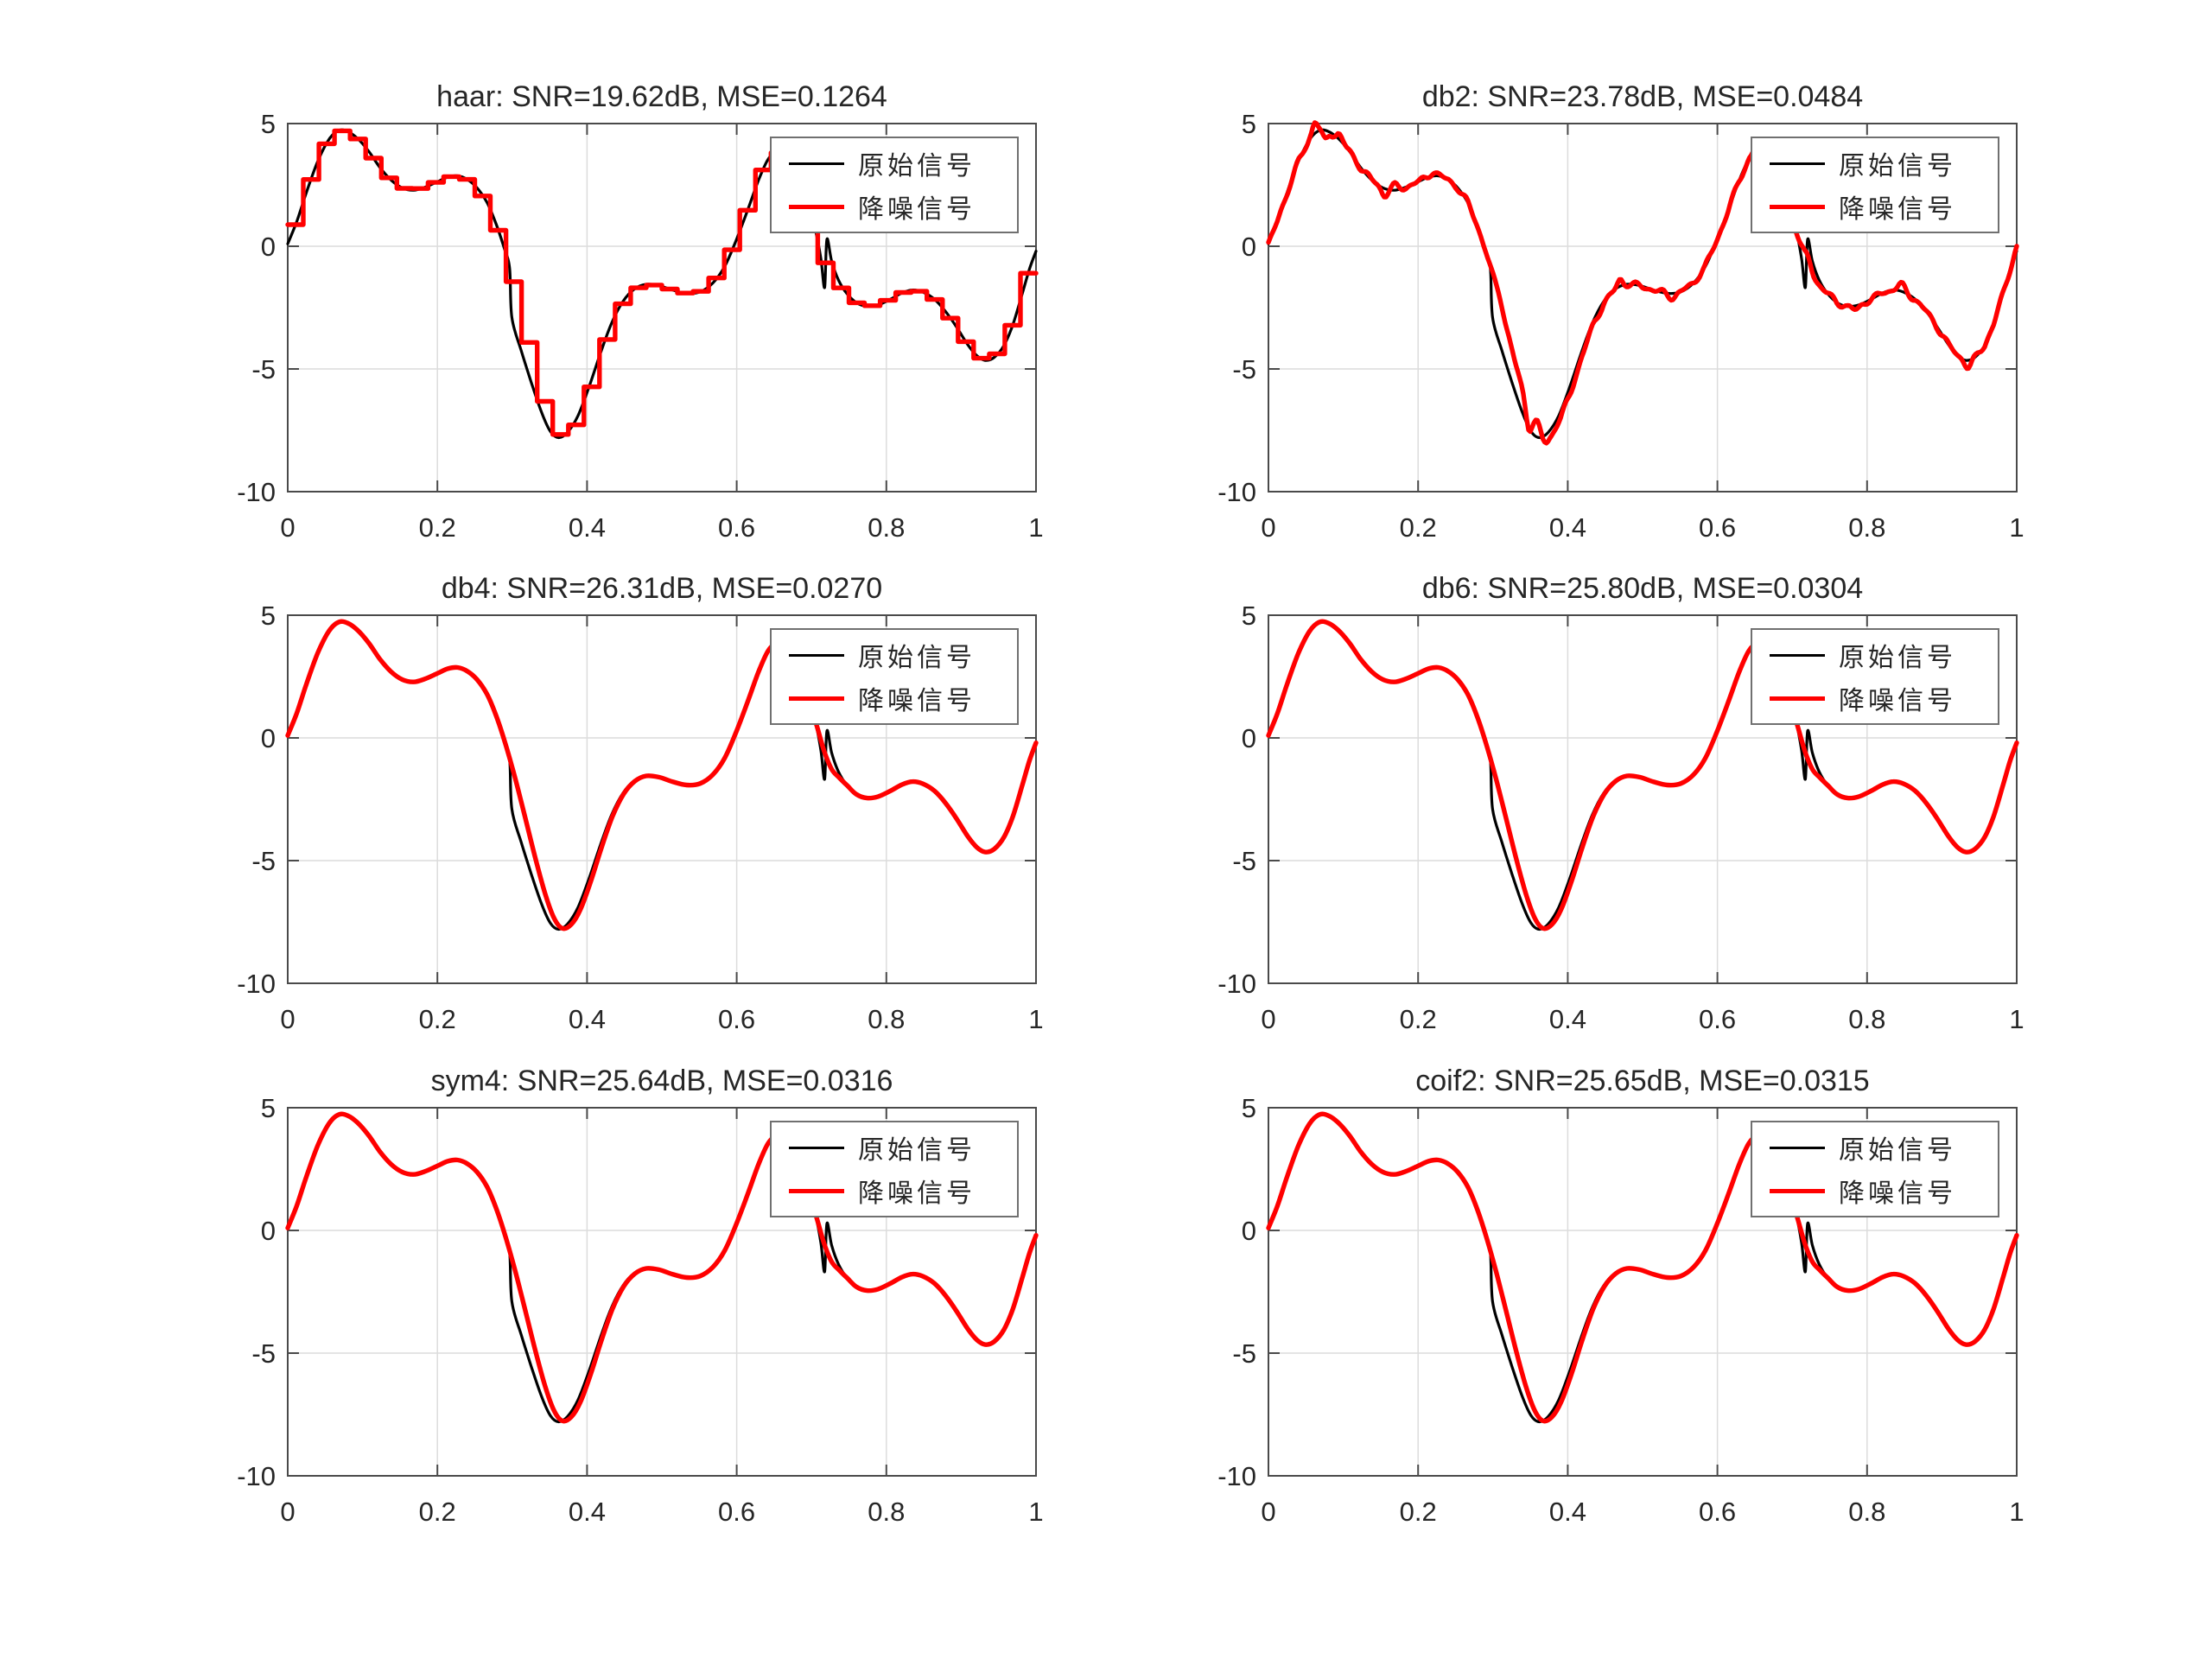 The height and width of the screenshot is (1659, 2212). What do you see at coordinates (661, 96) in the screenshot?
I see `subplot-title-haar: haar: SNR=19.62dB, MSE=0.1264` at bounding box center [661, 96].